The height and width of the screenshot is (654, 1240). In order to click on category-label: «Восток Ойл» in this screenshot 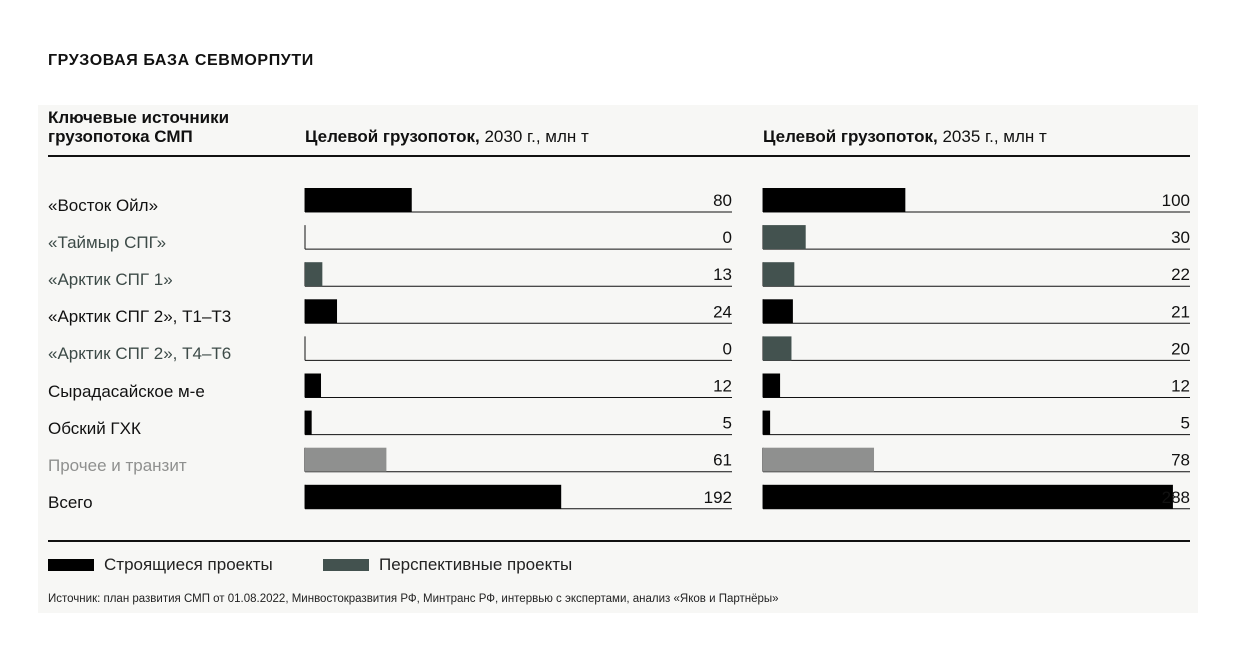, I will do `click(103, 205)`.